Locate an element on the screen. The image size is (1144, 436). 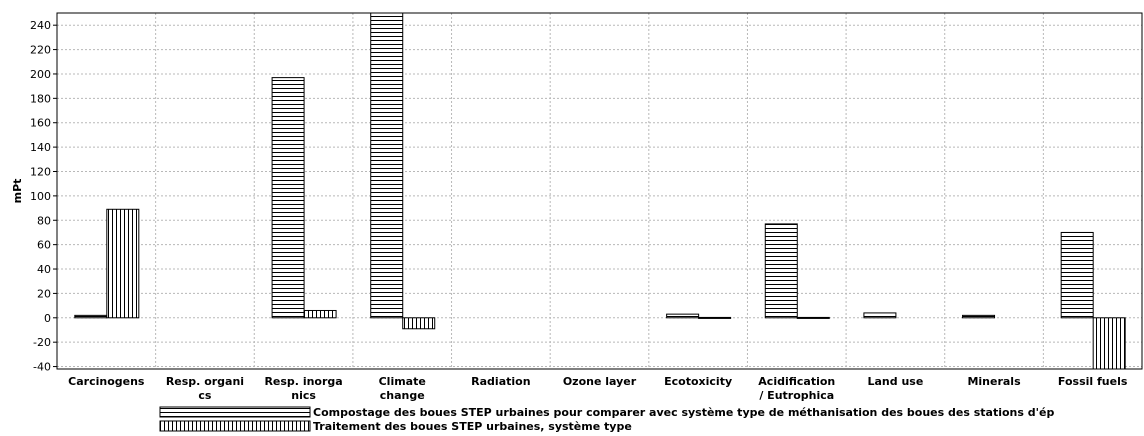
x-tick-label: Fossil fuels is located at coordinates (1093, 381).